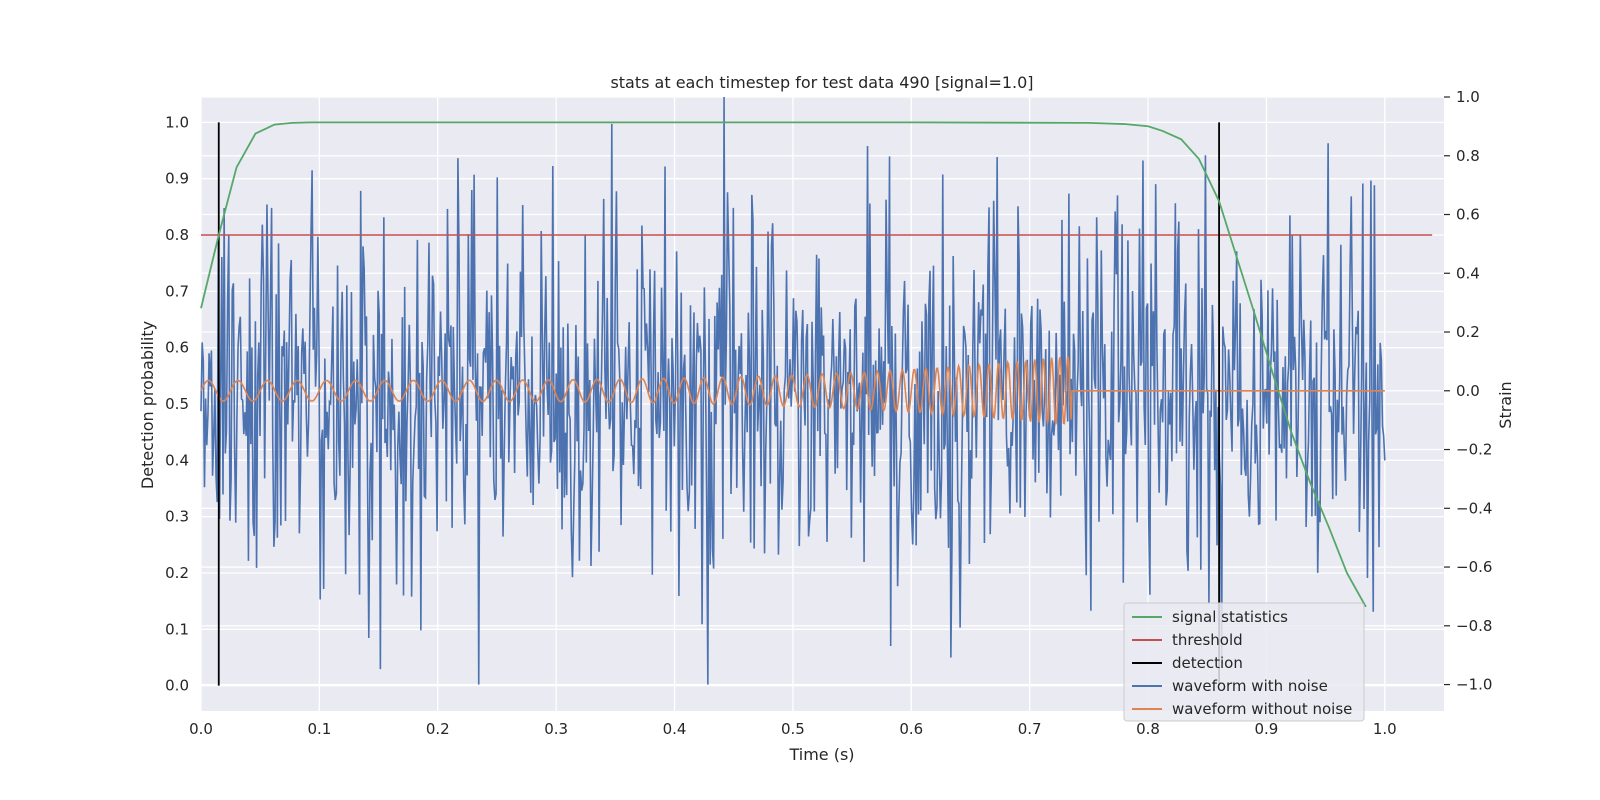 The image size is (1600, 800). I want to click on legend-item-waveform-without-noise: waveform without noise, so click(1242, 709).